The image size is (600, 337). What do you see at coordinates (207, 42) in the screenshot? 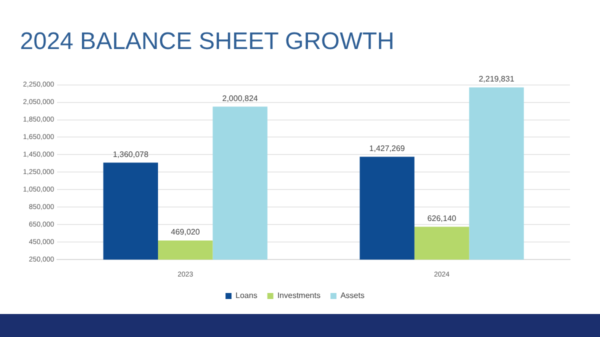
I see `chart-title: 2024 BALANCE SHEET GROWTH` at bounding box center [207, 42].